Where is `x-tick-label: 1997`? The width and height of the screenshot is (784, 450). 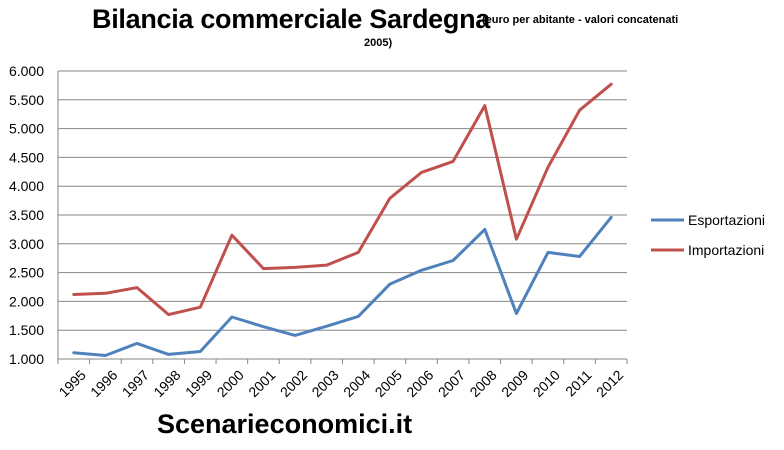
x-tick-label: 1997 is located at coordinates (135, 383).